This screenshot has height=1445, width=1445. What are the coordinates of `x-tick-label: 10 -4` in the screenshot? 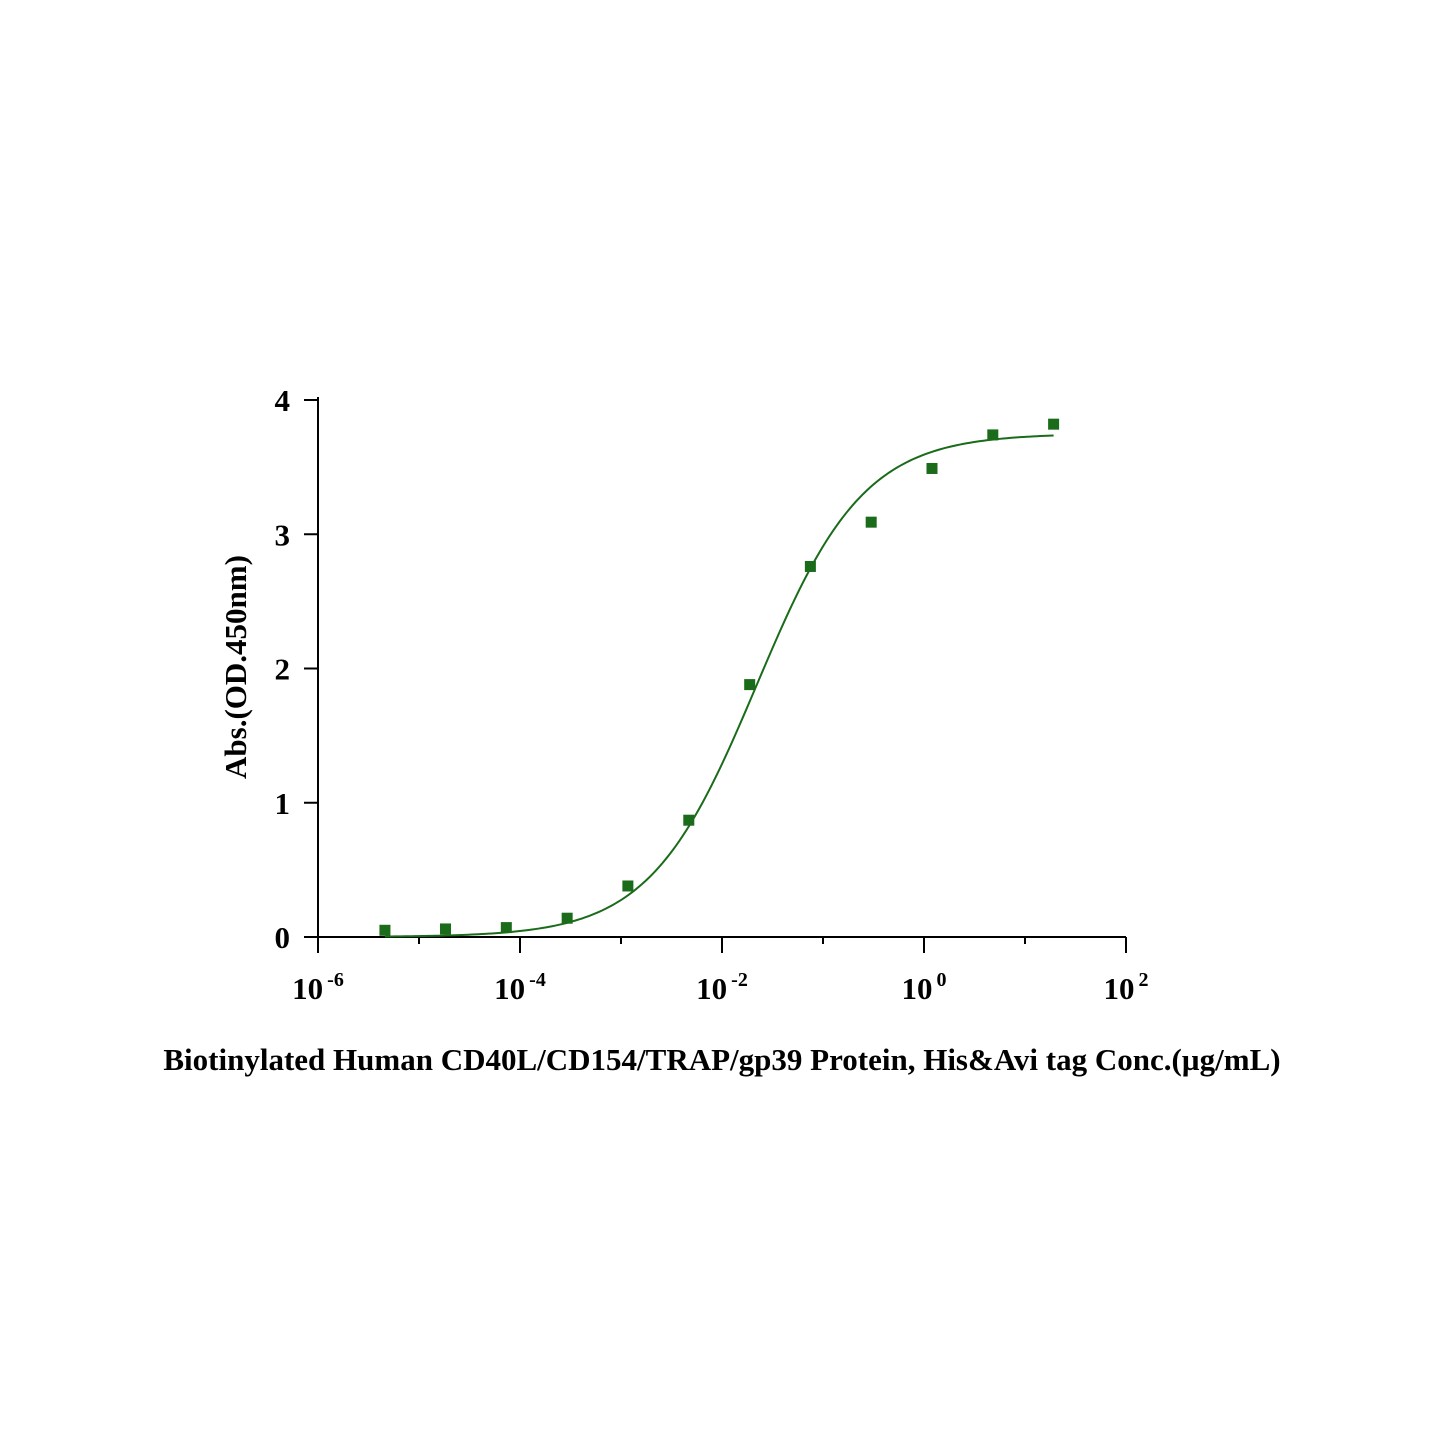 It's located at (520, 987).